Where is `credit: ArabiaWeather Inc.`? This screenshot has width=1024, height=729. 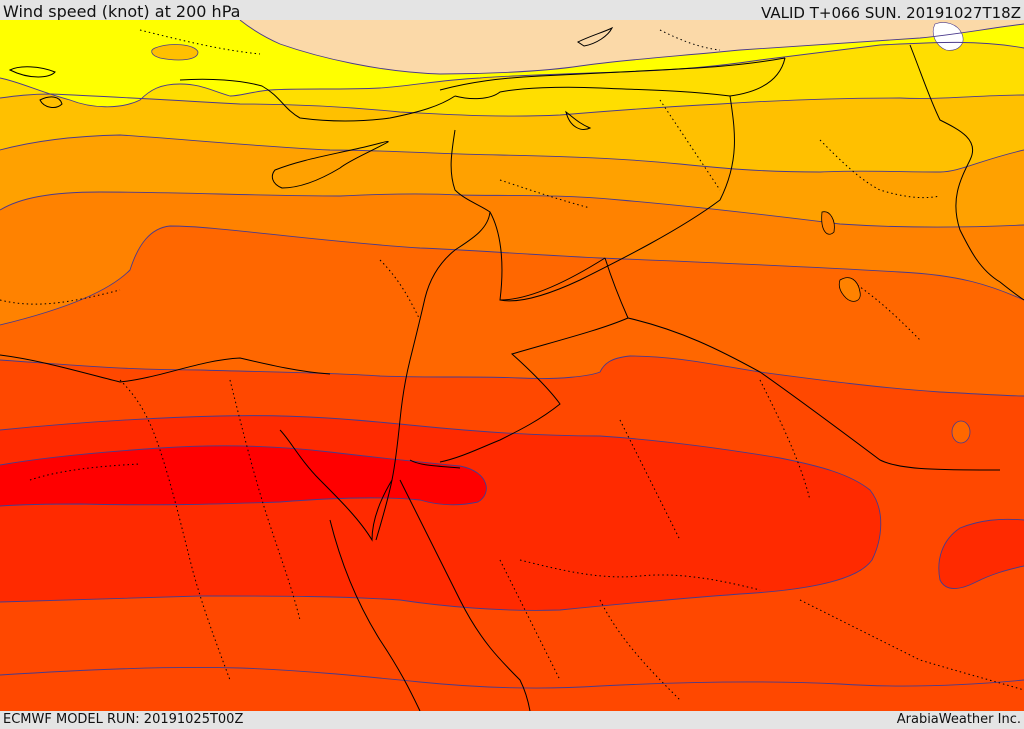
credit: ArabiaWeather Inc. is located at coordinates (958, 719).